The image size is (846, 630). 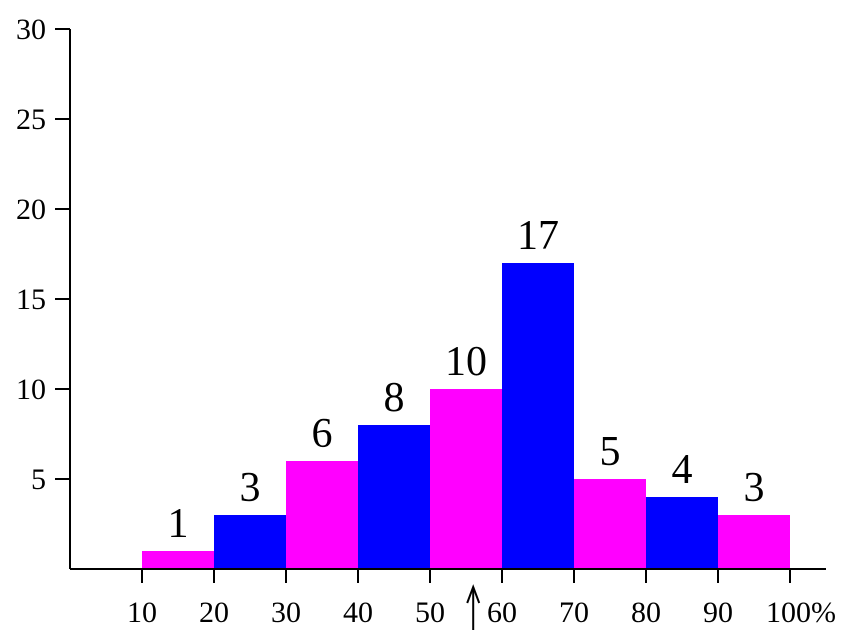 I want to click on x-tick-label-90: 90, so click(x=718, y=612).